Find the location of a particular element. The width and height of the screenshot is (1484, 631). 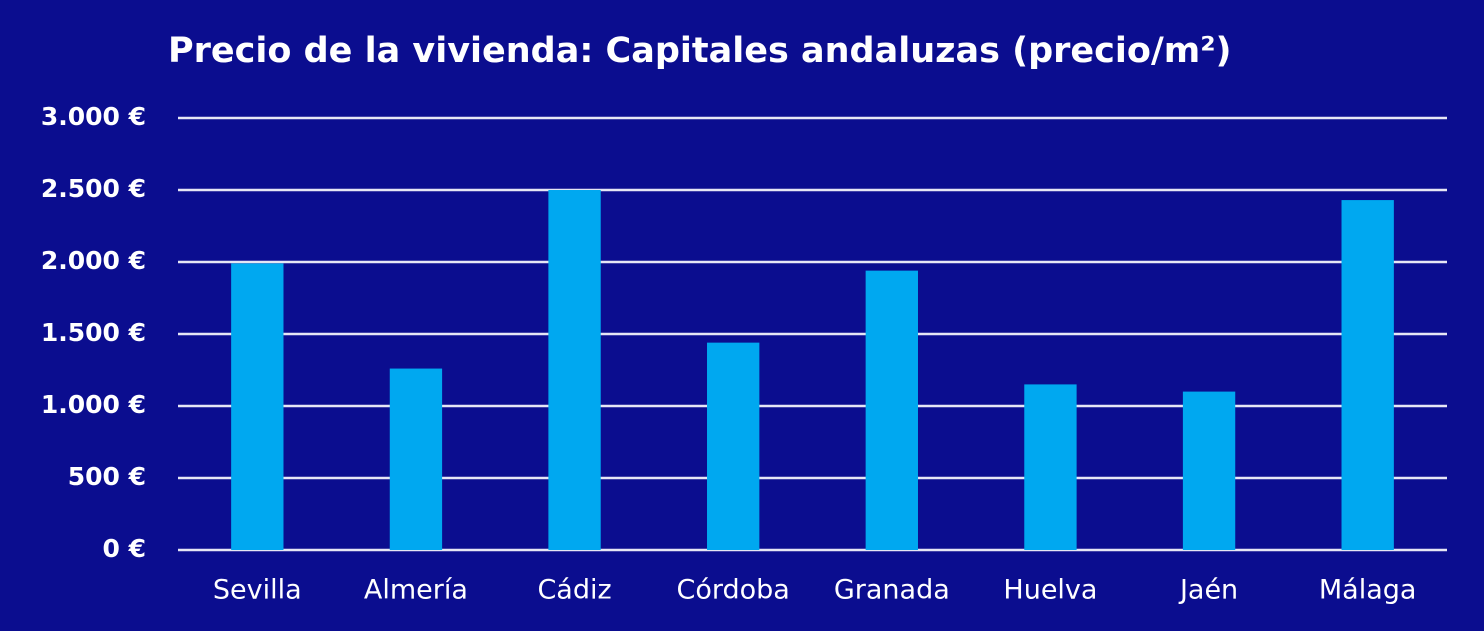

y-tick-label: 0 € is located at coordinates (125, 548).